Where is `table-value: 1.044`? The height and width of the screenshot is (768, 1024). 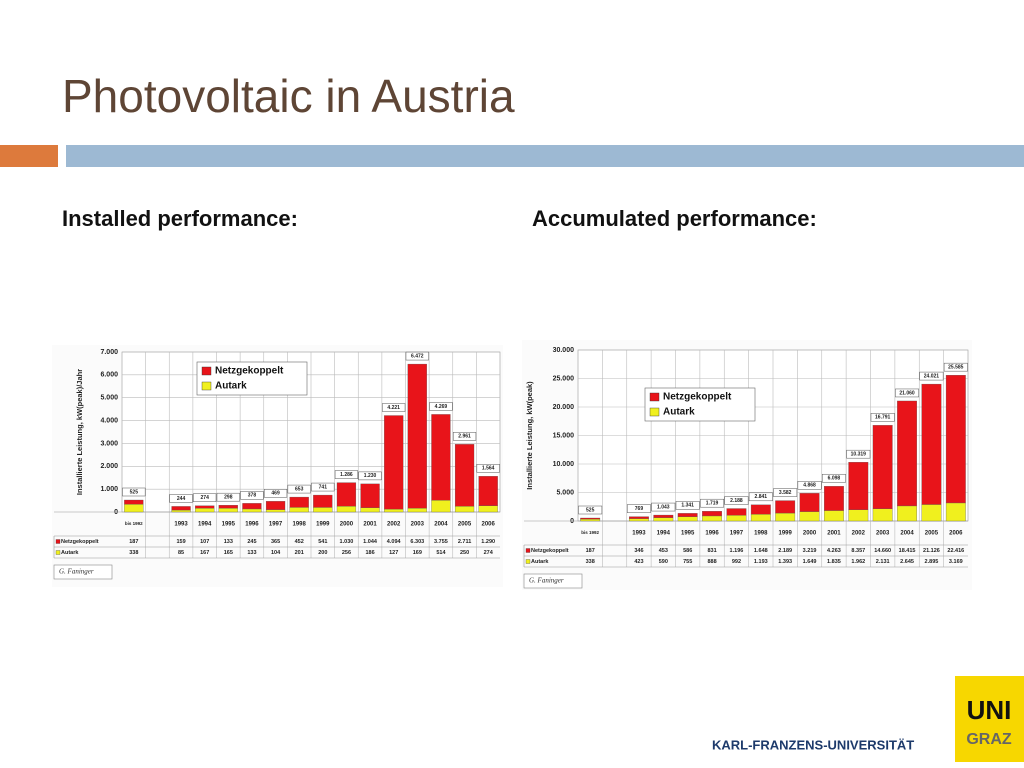 table-value: 1.044 is located at coordinates (370, 542).